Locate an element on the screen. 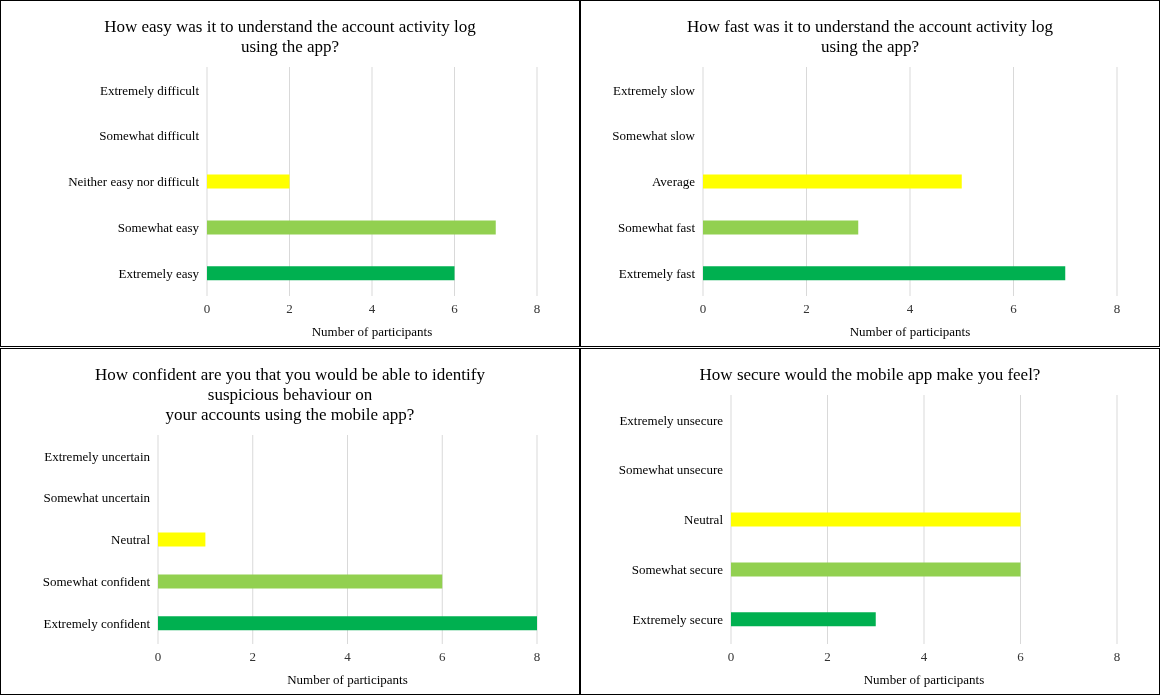 This screenshot has height=696, width=1162. y-tick-label: Extremely uncertain is located at coordinates (97, 456).